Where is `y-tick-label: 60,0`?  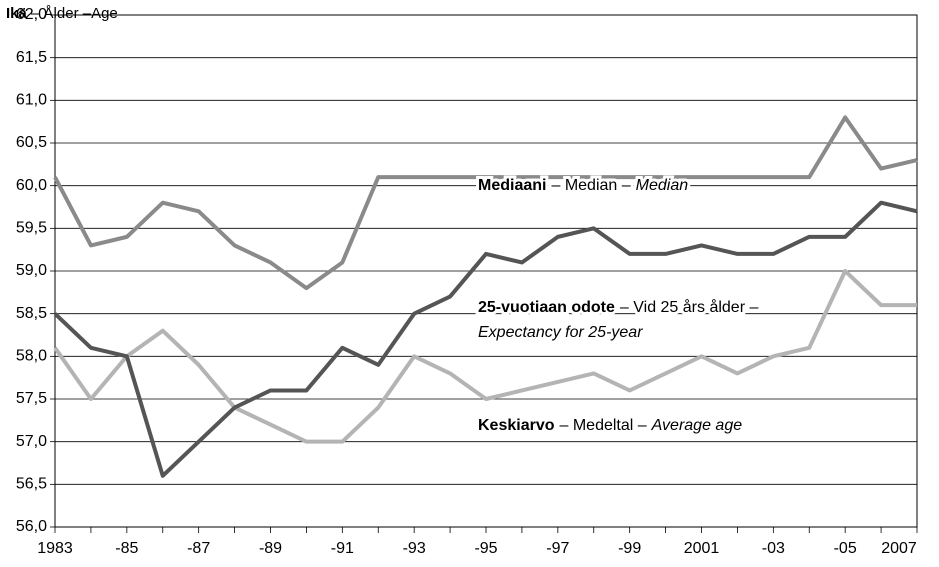 y-tick-label: 60,0 is located at coordinates (31, 185).